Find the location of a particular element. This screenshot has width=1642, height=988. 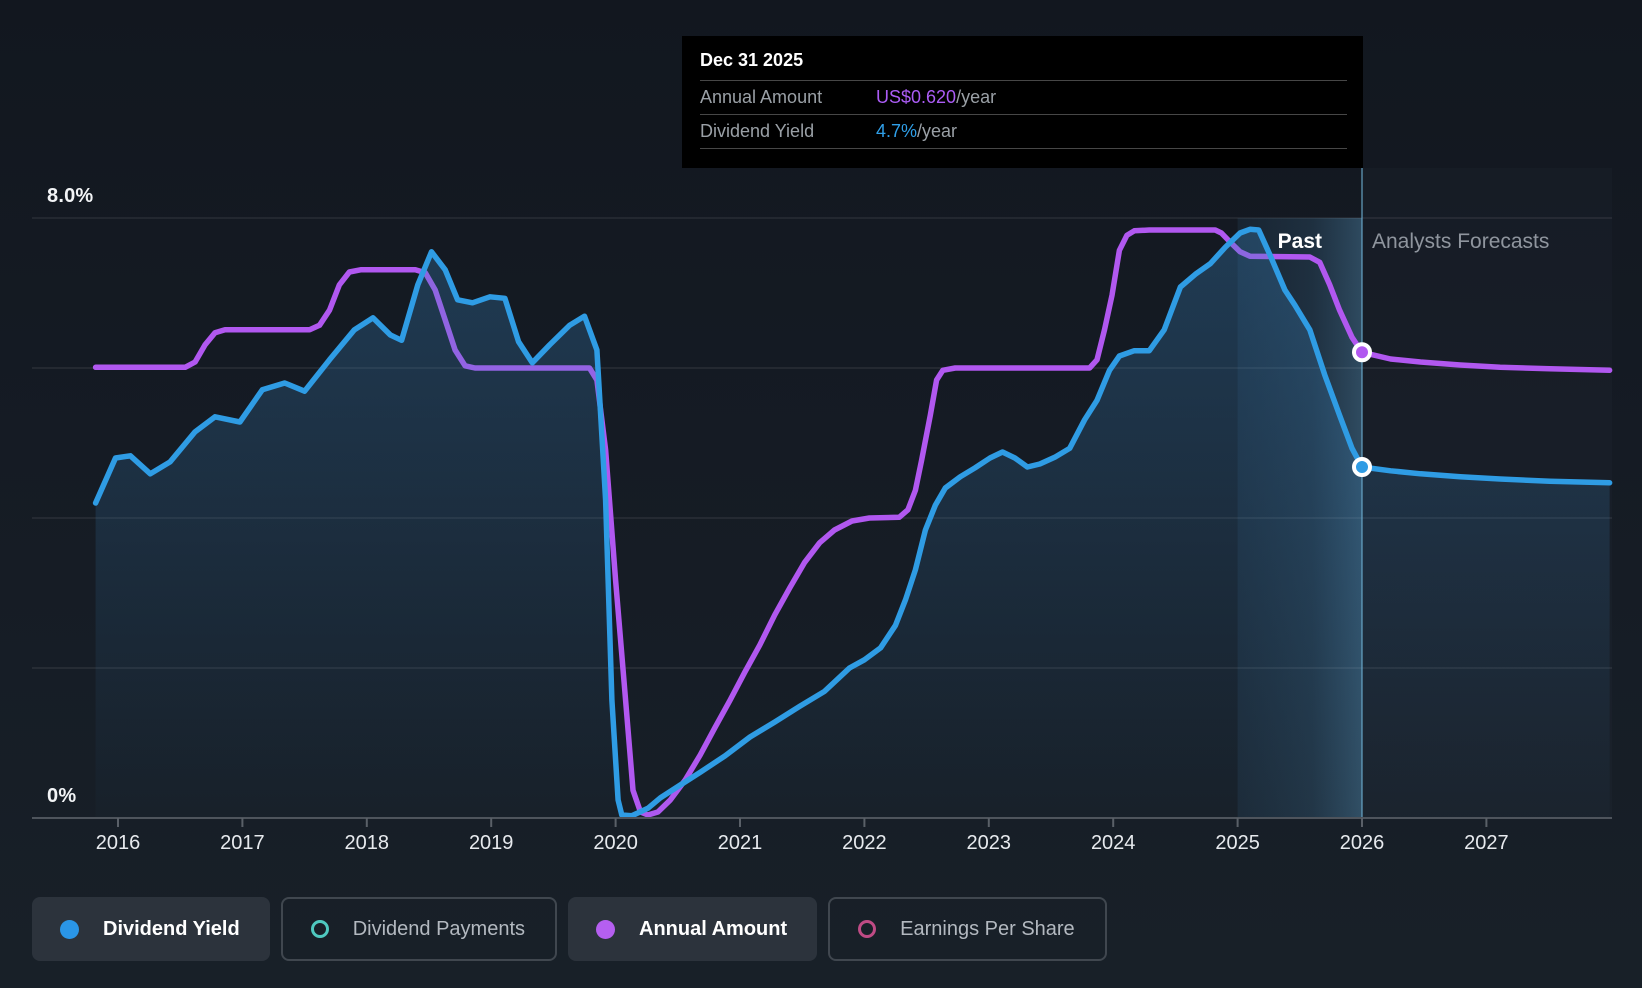

tooltip-row-dividend-yield: Dividend Yield 4.7% /year is located at coordinates (1023, 131).